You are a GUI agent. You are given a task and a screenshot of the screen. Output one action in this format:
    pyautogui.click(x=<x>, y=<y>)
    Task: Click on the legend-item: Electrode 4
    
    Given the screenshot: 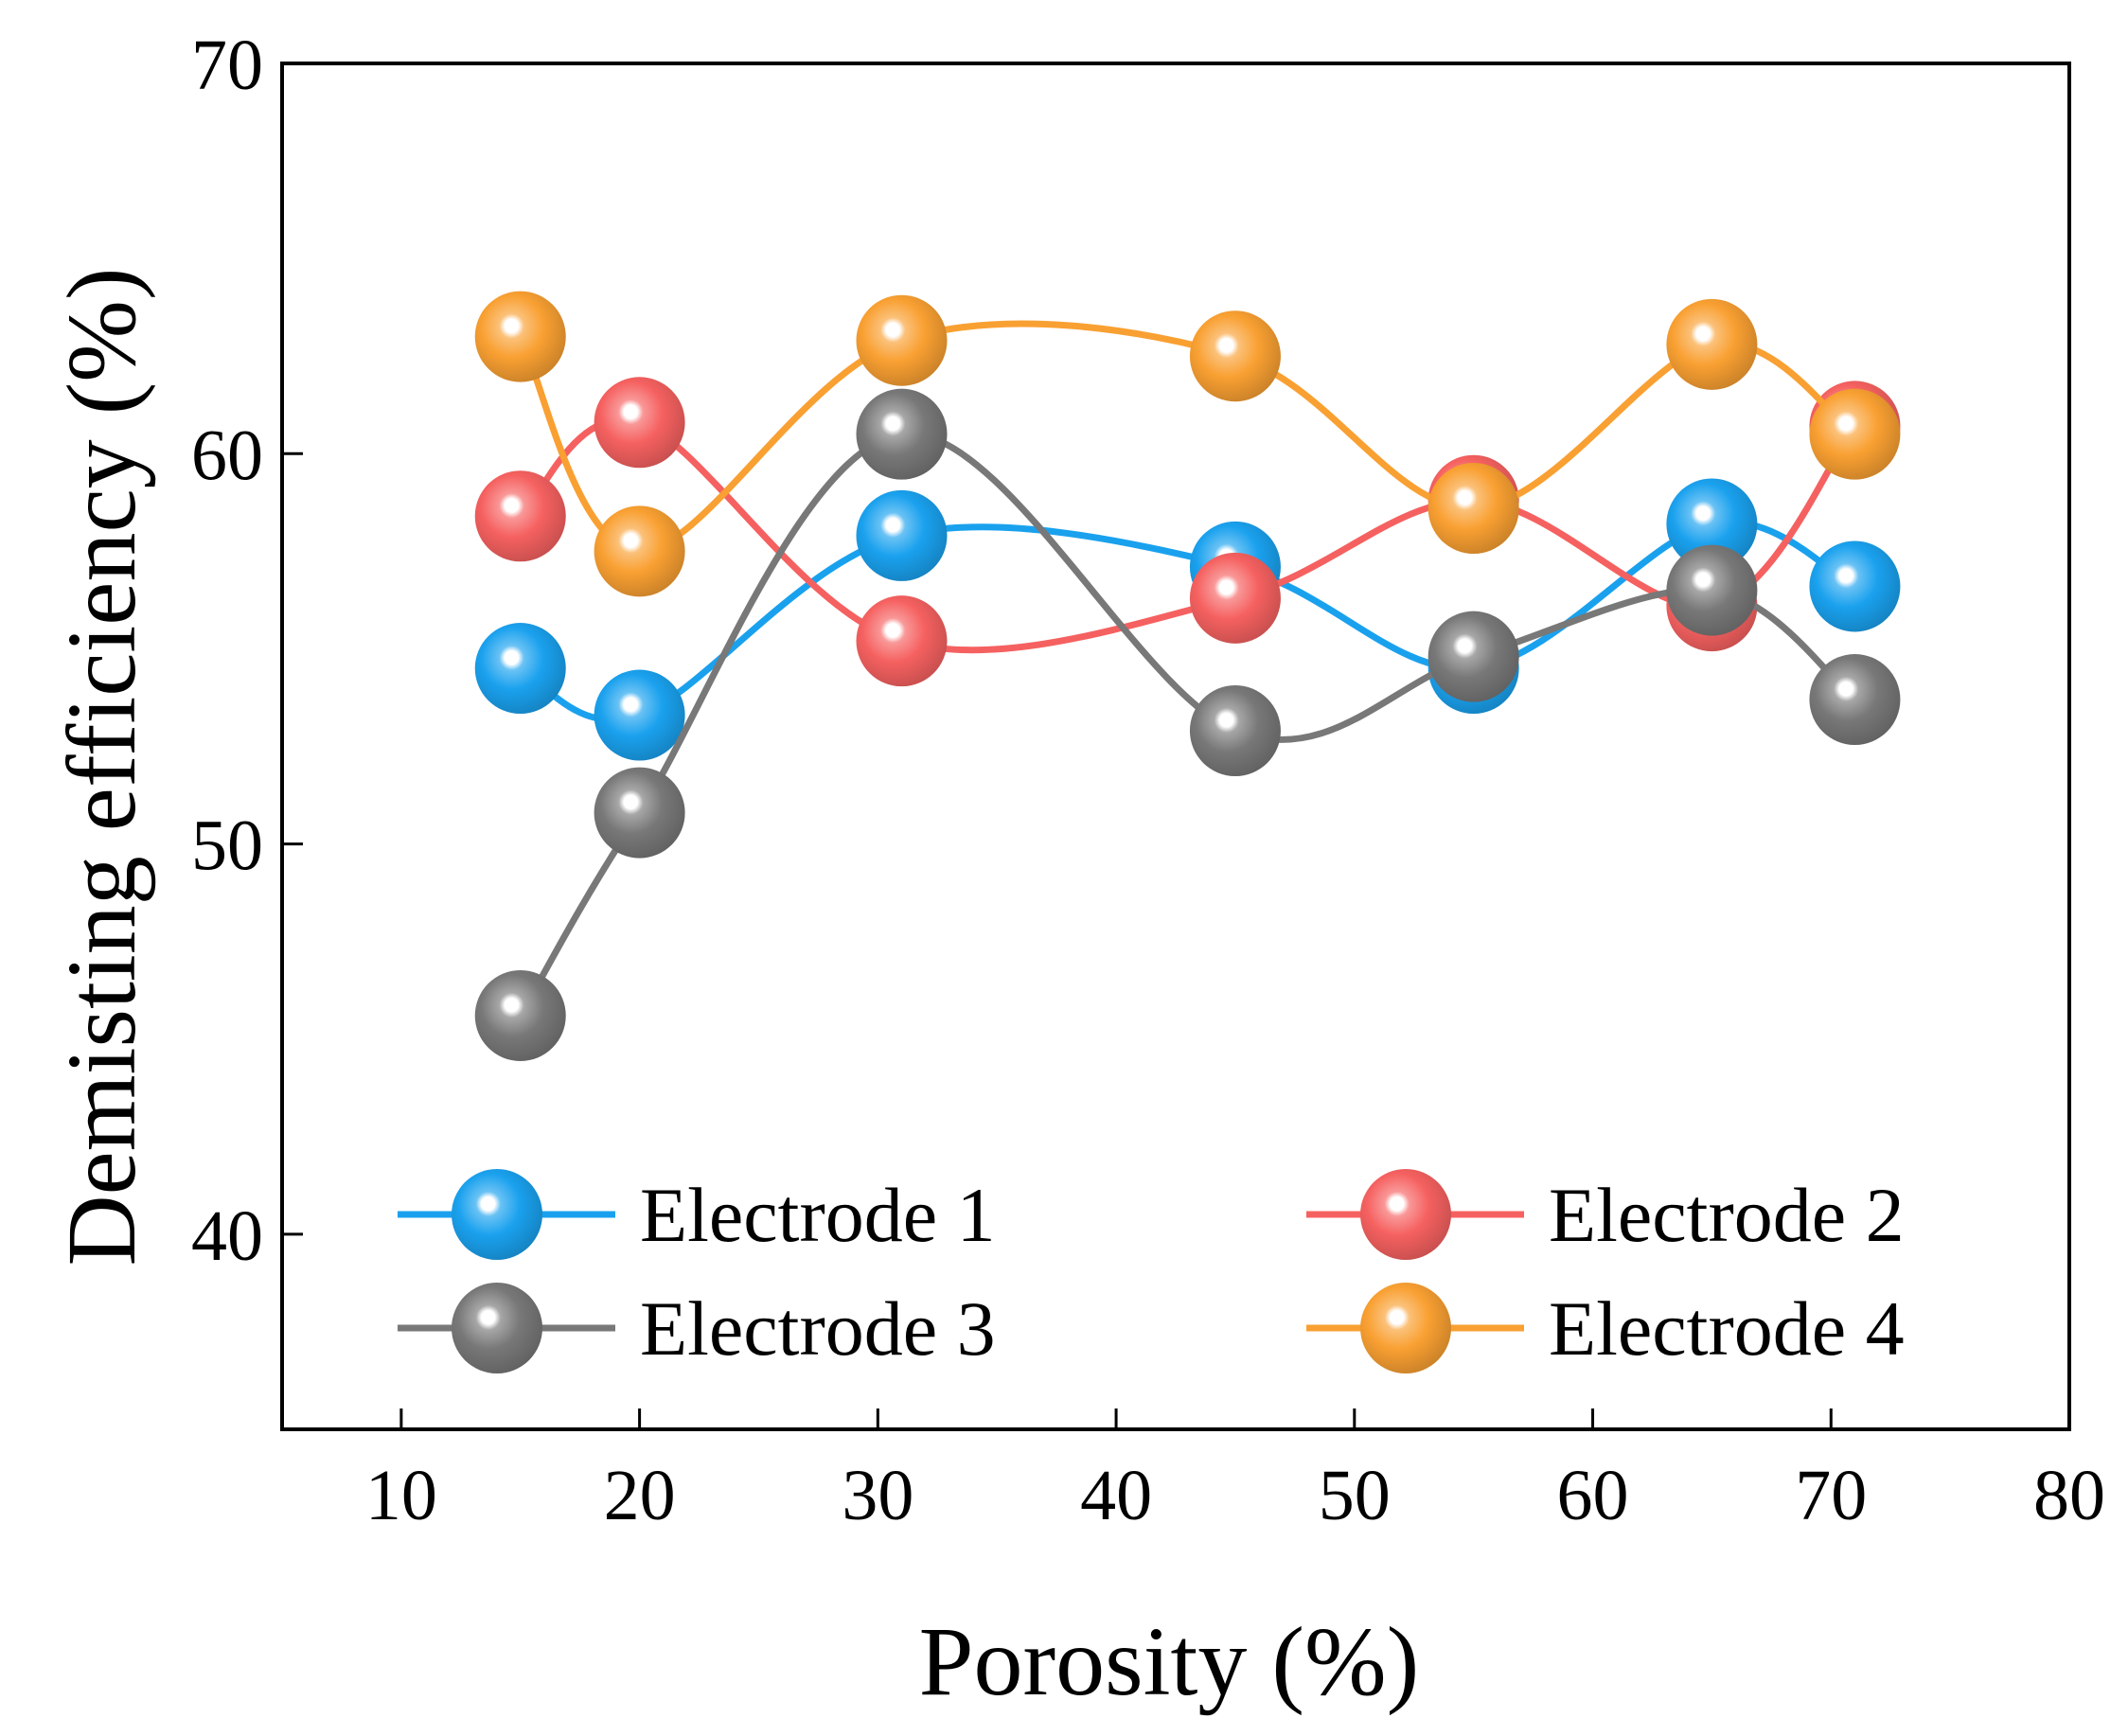 What is the action you would take?
    pyautogui.click(x=1605, y=1328)
    